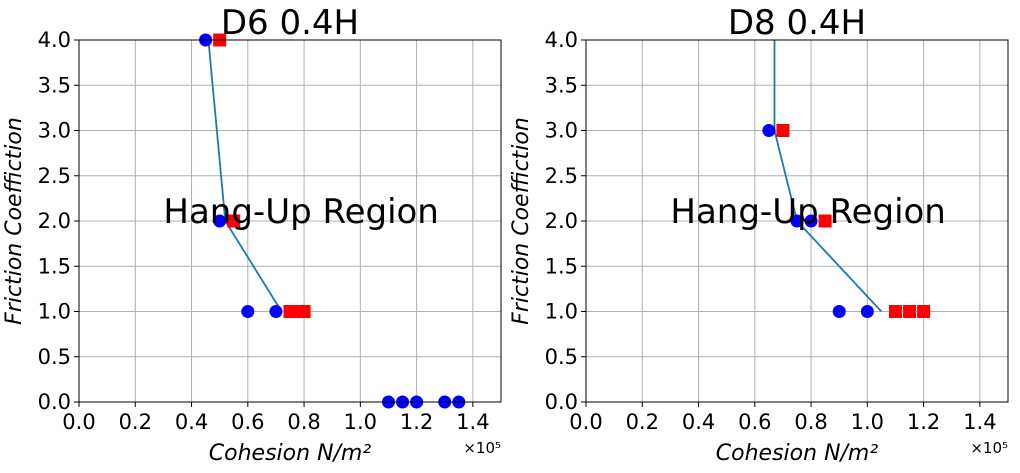 The width and height of the screenshot is (1020, 473). I want to click on chart-title: D8 0.4H, so click(797, 23).